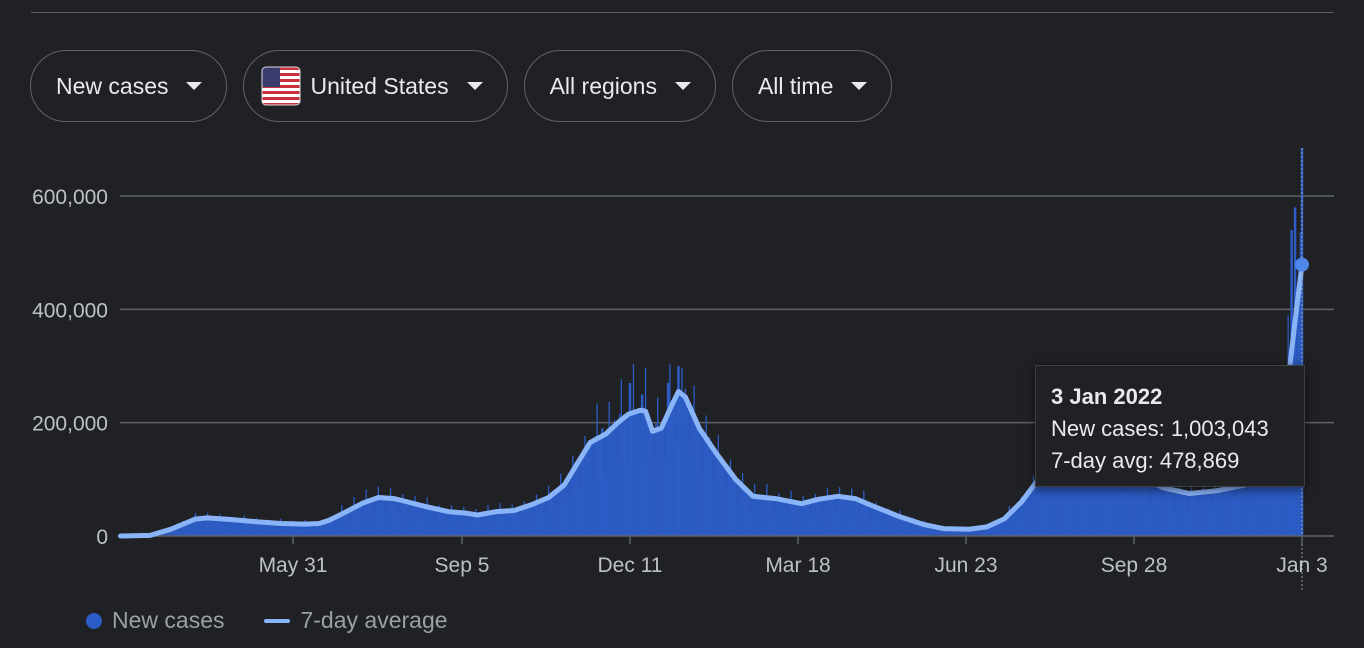 Image resolution: width=1364 pixels, height=648 pixels. What do you see at coordinates (70, 197) in the screenshot?
I see `y-tick-label: 600,000` at bounding box center [70, 197].